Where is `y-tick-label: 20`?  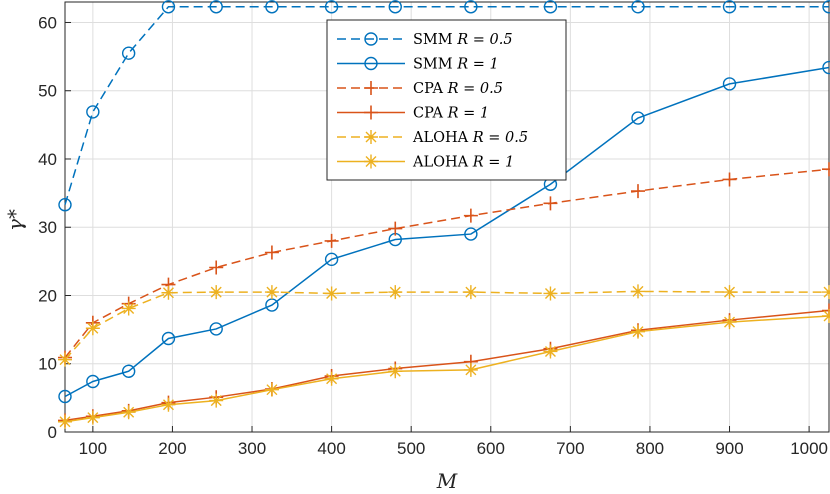 y-tick-label: 20 is located at coordinates (47, 295).